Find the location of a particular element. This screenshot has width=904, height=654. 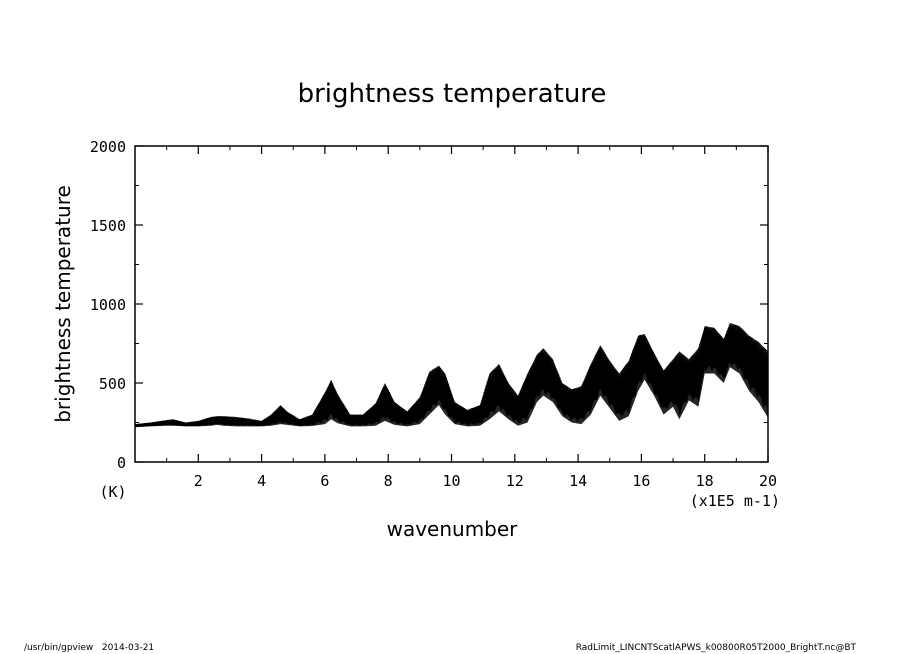

plot-area is located at coordinates (451, 375).